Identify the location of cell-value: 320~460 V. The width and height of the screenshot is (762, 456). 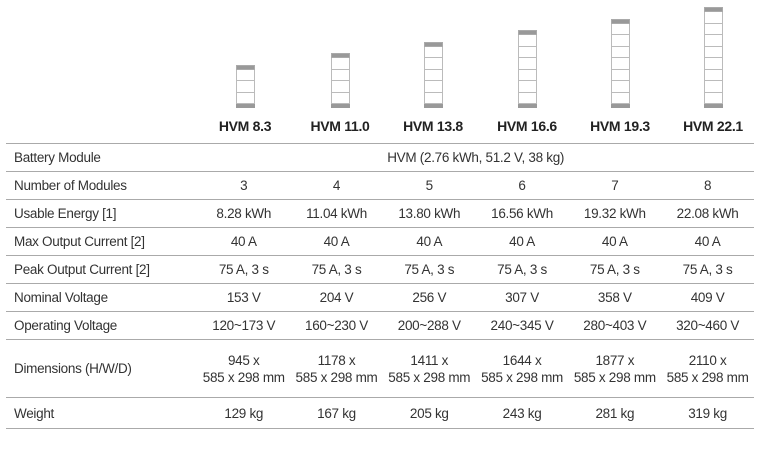
(707, 325).